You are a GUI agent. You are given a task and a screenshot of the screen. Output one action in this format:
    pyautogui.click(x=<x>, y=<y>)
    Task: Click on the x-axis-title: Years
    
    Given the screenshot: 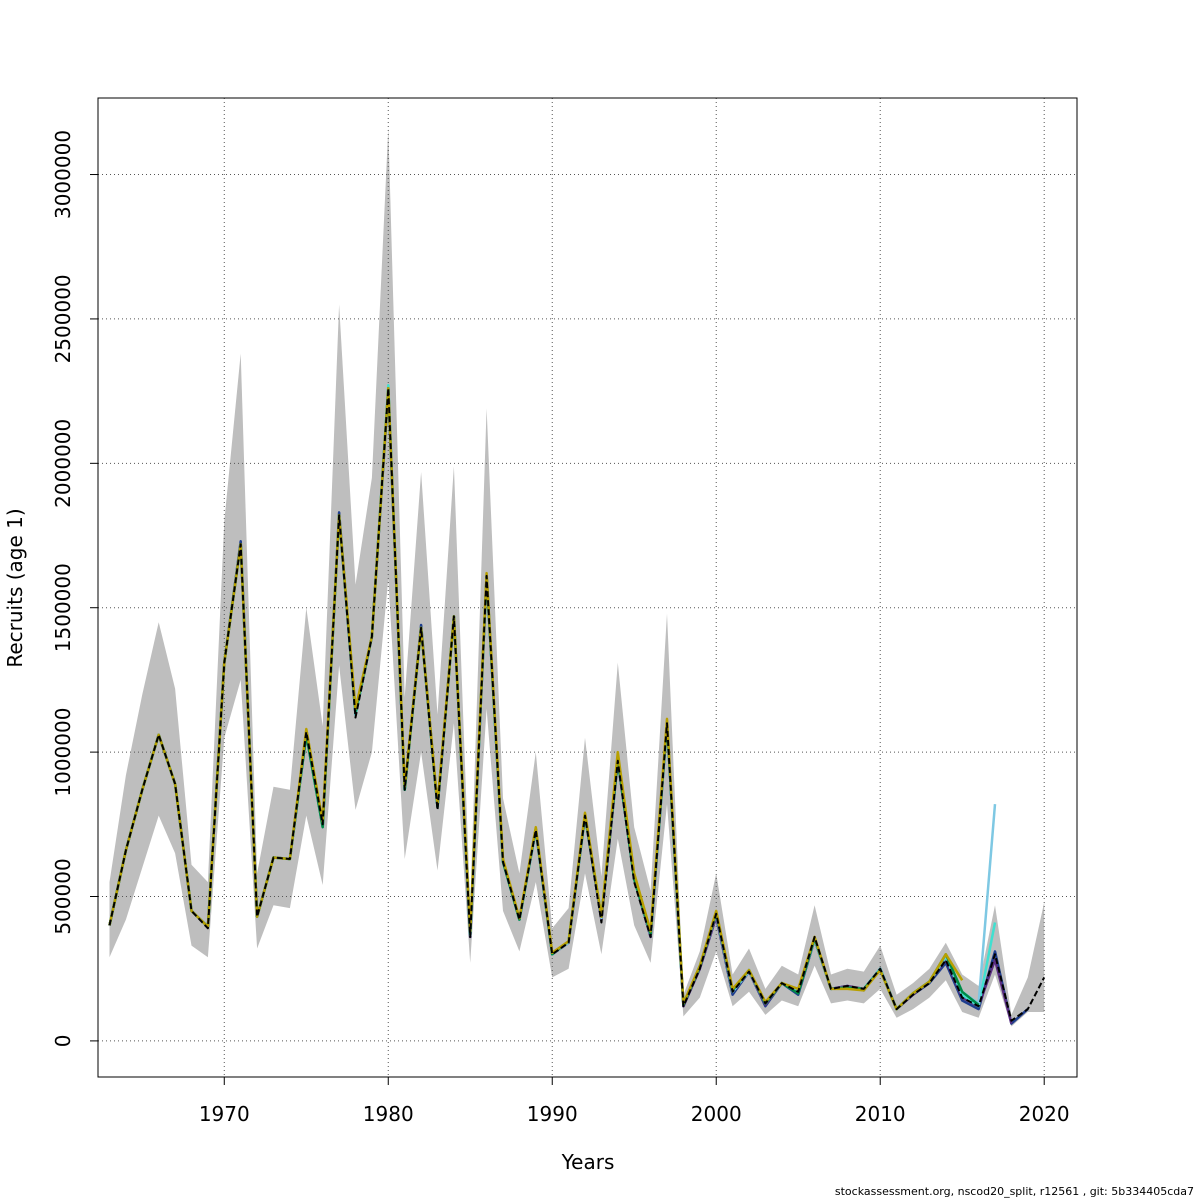 What is the action you would take?
    pyautogui.click(x=588, y=1162)
    